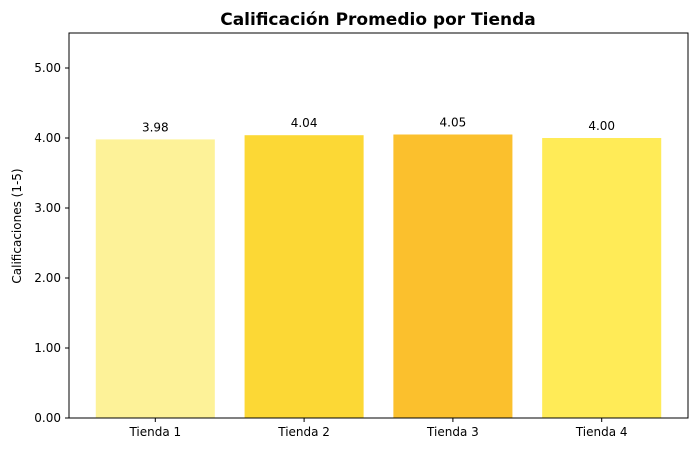 This screenshot has width=700, height=453. What do you see at coordinates (47, 208) in the screenshot?
I see `y-tick-label: 3.00` at bounding box center [47, 208].